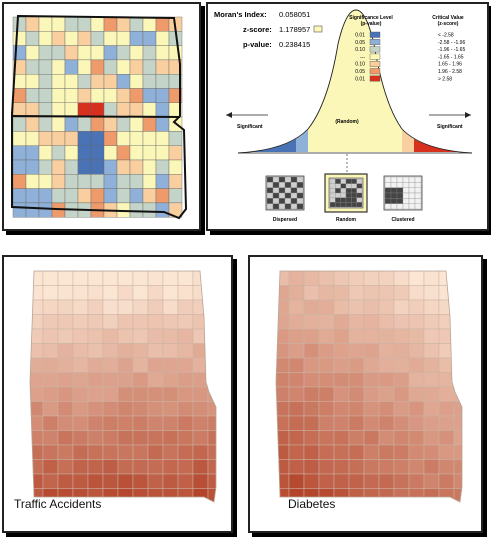 This screenshot has height=537, width=491. Describe the element at coordinates (450, 72) in the screenshot. I see `legend-z-range: 1.96 - 2.58` at that location.